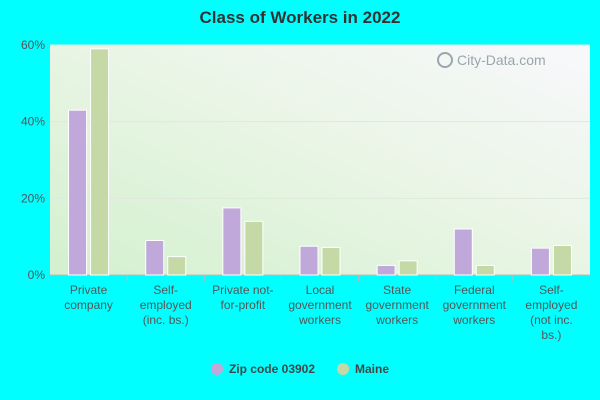  I want to click on chart-title: Class of Workers in 2022, so click(300, 17).